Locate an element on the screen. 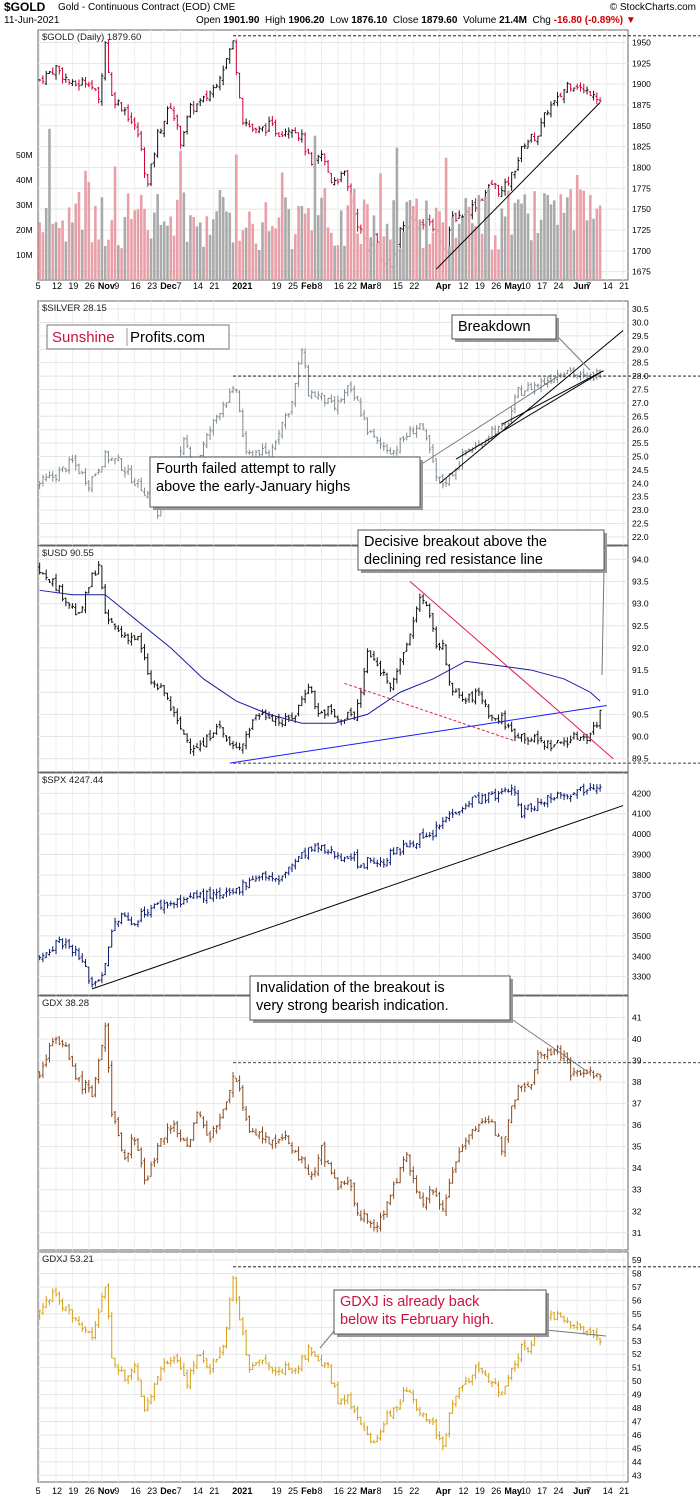  y-tick-label: 3800 is located at coordinates (641, 875).